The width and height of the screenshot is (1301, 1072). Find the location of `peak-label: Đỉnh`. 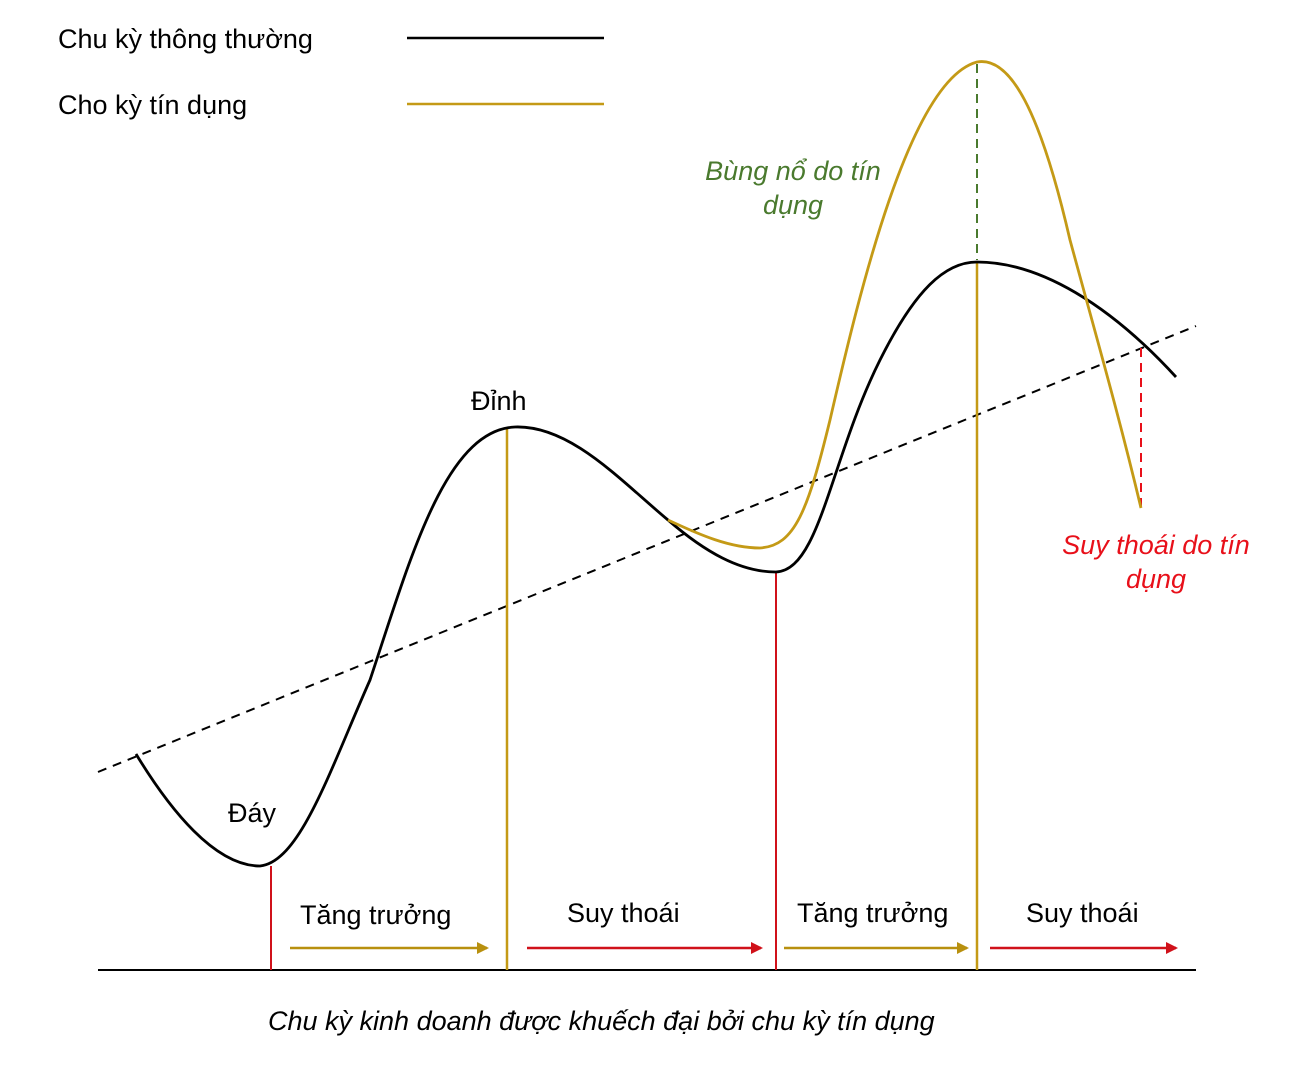

peak-label: Đỉnh is located at coordinates (499, 401).